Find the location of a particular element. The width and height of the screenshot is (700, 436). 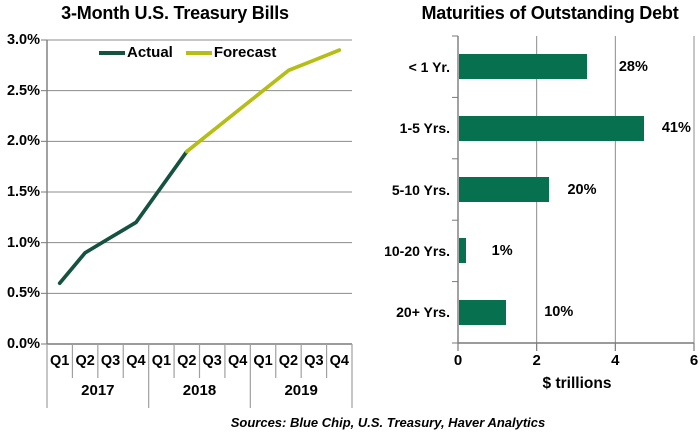

bar-percent-label: 1% is located at coordinates (502, 250).